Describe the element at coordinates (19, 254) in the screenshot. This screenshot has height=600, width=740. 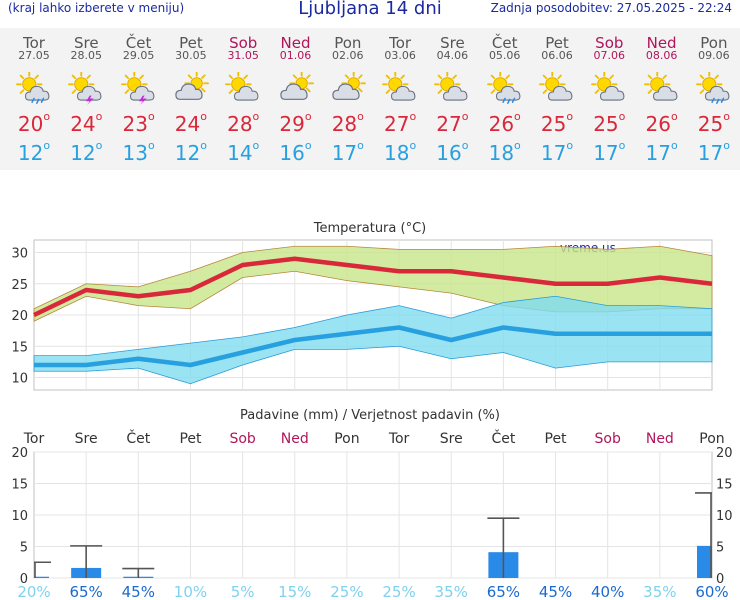
I see `y-tick-label: 30` at that location.